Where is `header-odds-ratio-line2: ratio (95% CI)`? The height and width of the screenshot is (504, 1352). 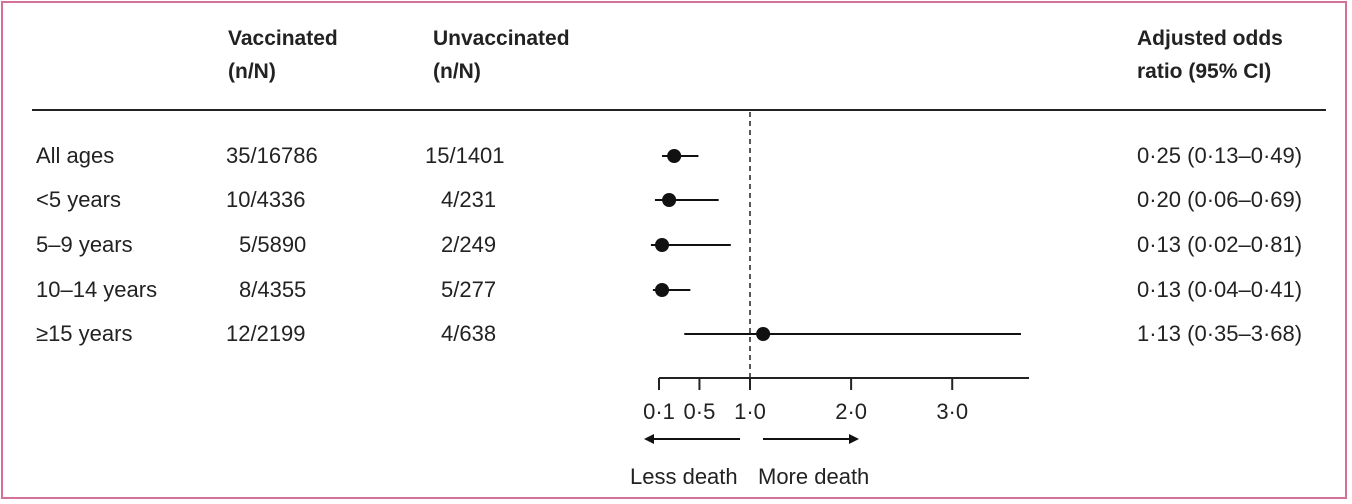 header-odds-ratio-line2: ratio (95% CI) is located at coordinates (1204, 71).